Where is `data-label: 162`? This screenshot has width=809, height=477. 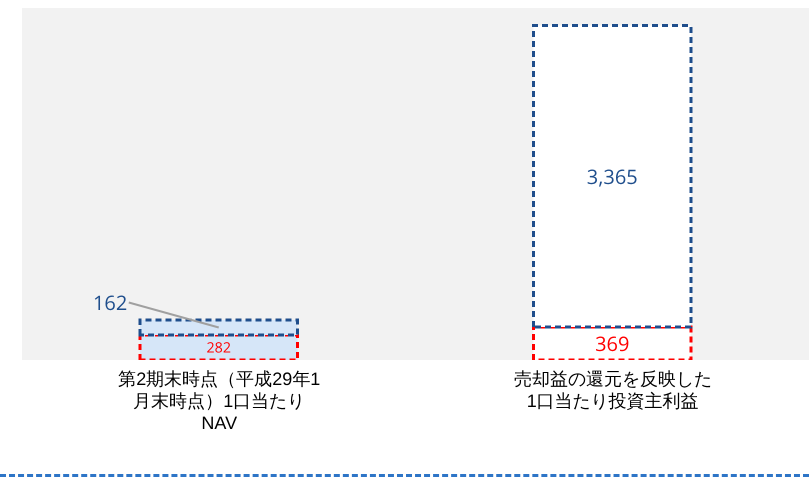
data-label: 162 is located at coordinates (110, 302).